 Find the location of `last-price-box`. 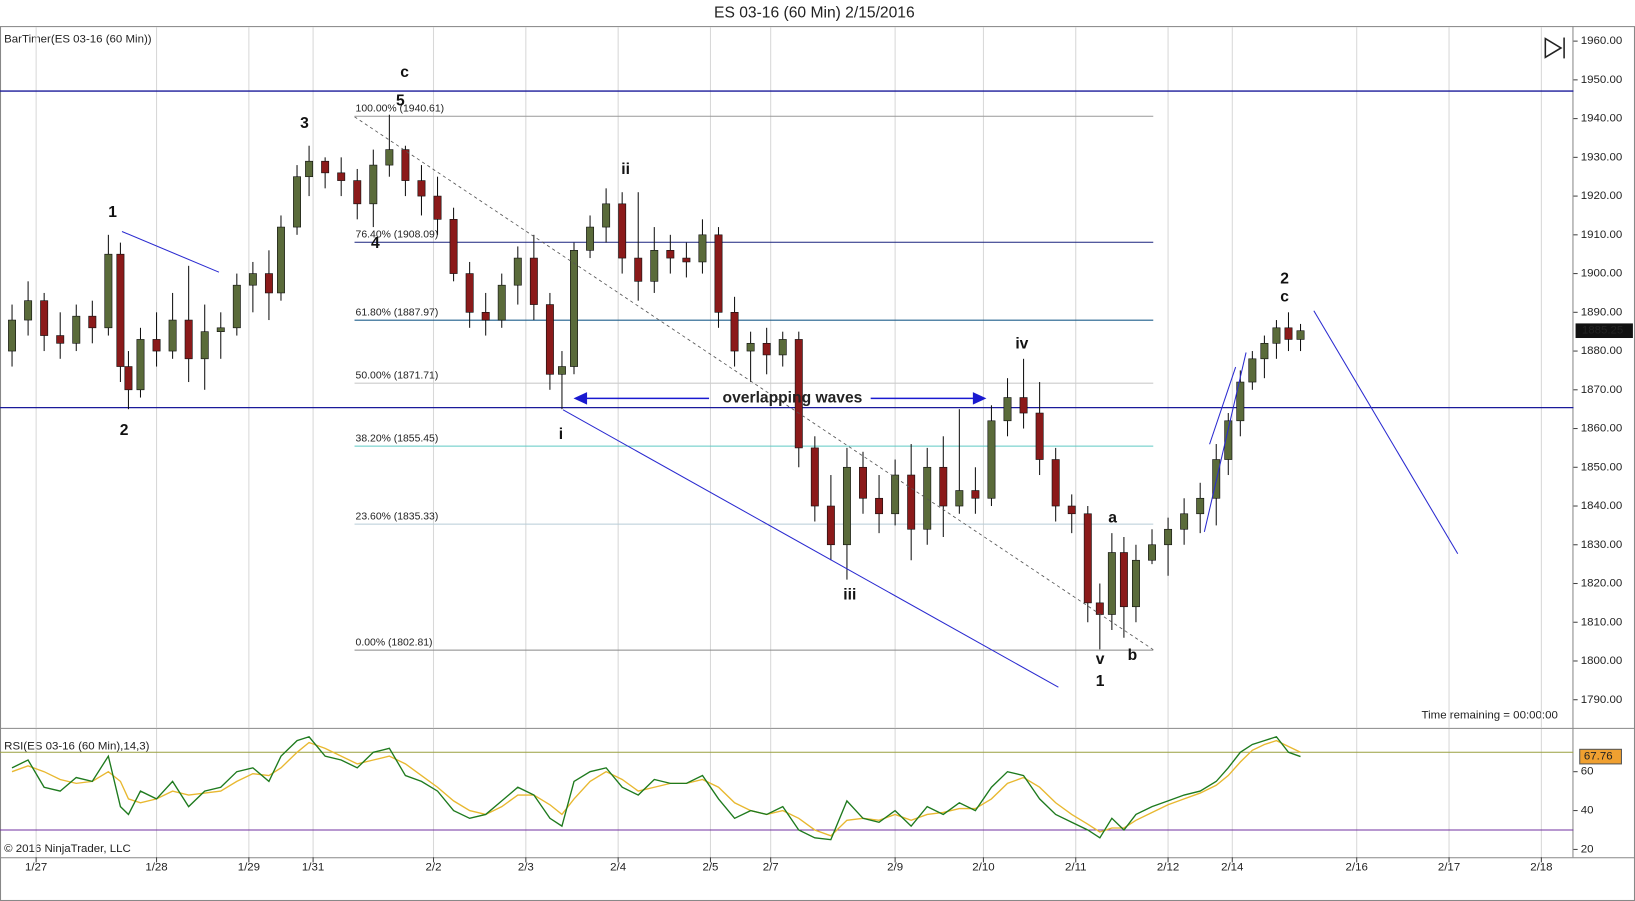

last-price-box is located at coordinates (1604, 331).